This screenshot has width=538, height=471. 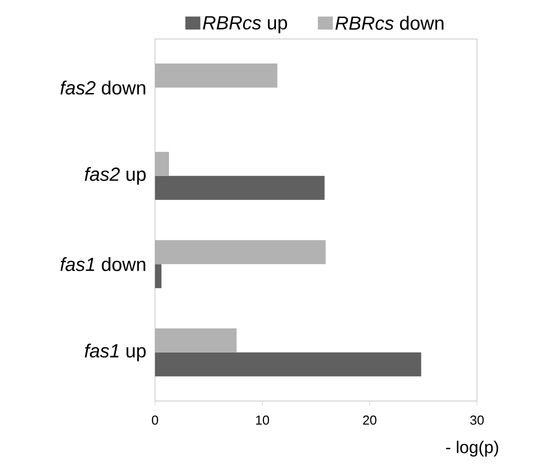 I want to click on x-tick-label: 20, so click(x=369, y=420).